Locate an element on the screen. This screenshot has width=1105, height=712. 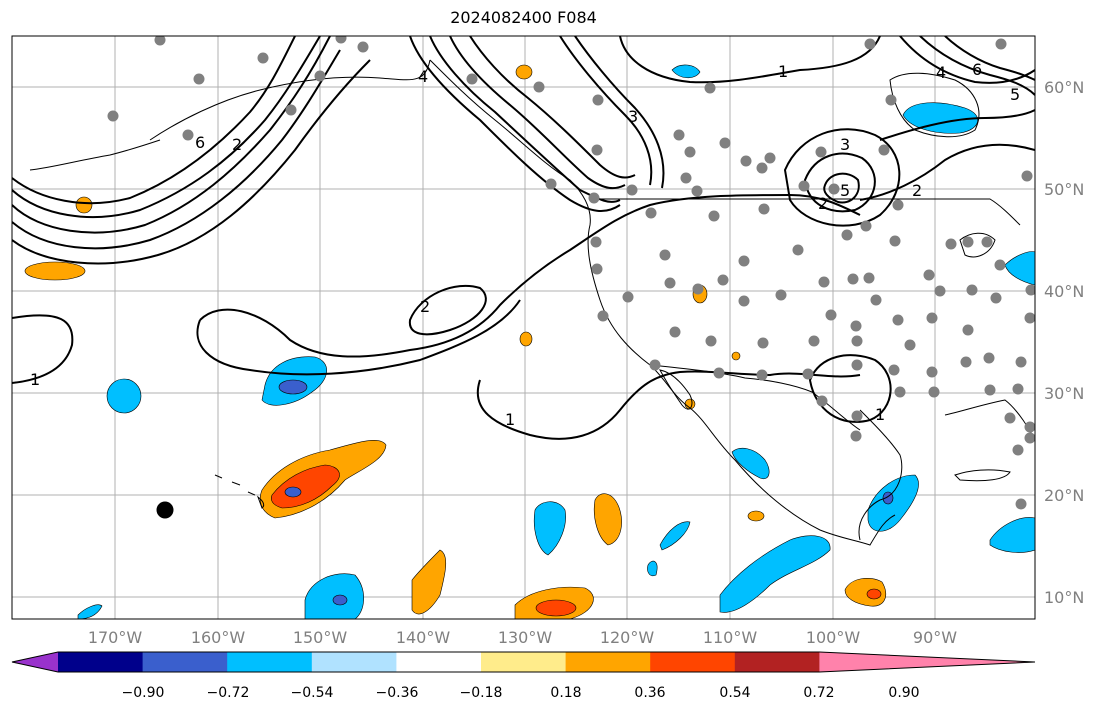
gulf-coast is located at coordinates (880, 475).